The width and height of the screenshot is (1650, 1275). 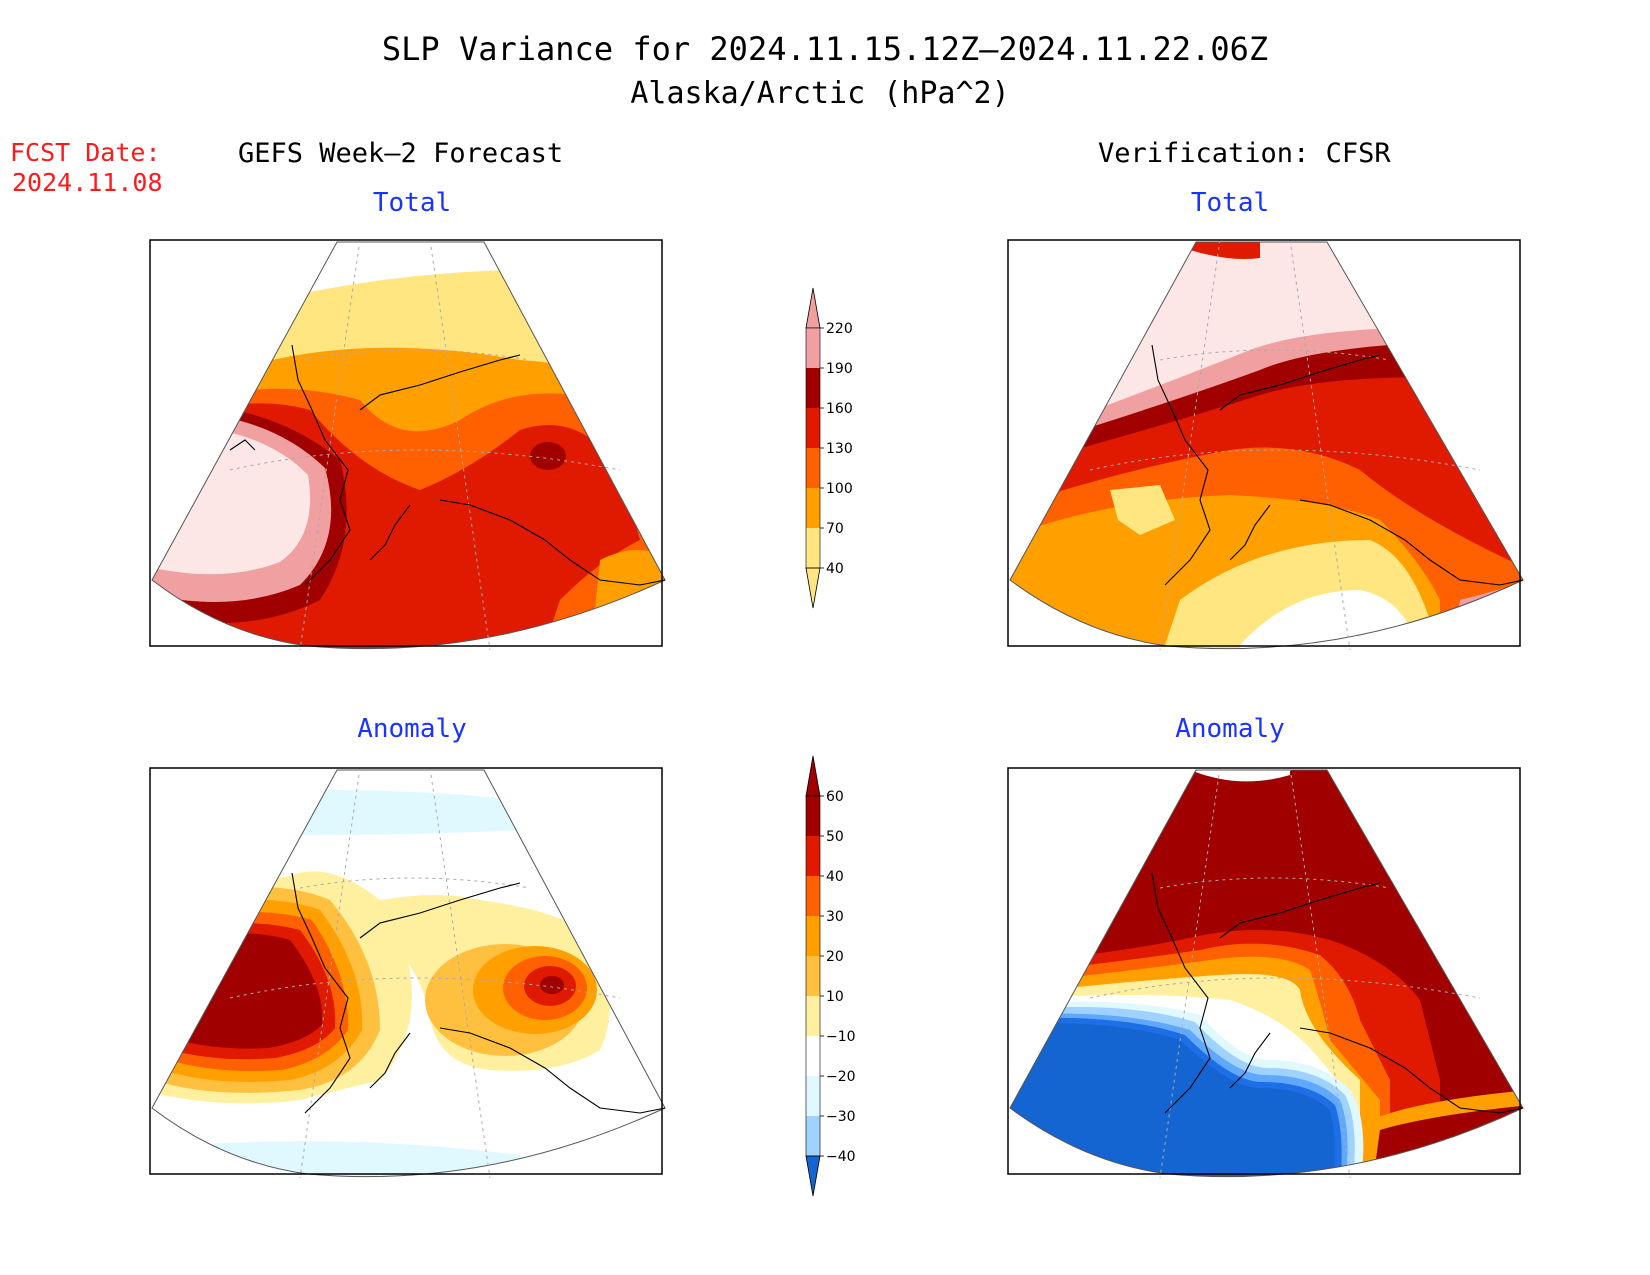 I want to click on colorbar-anomaly-label: 10, so click(x=835, y=997).